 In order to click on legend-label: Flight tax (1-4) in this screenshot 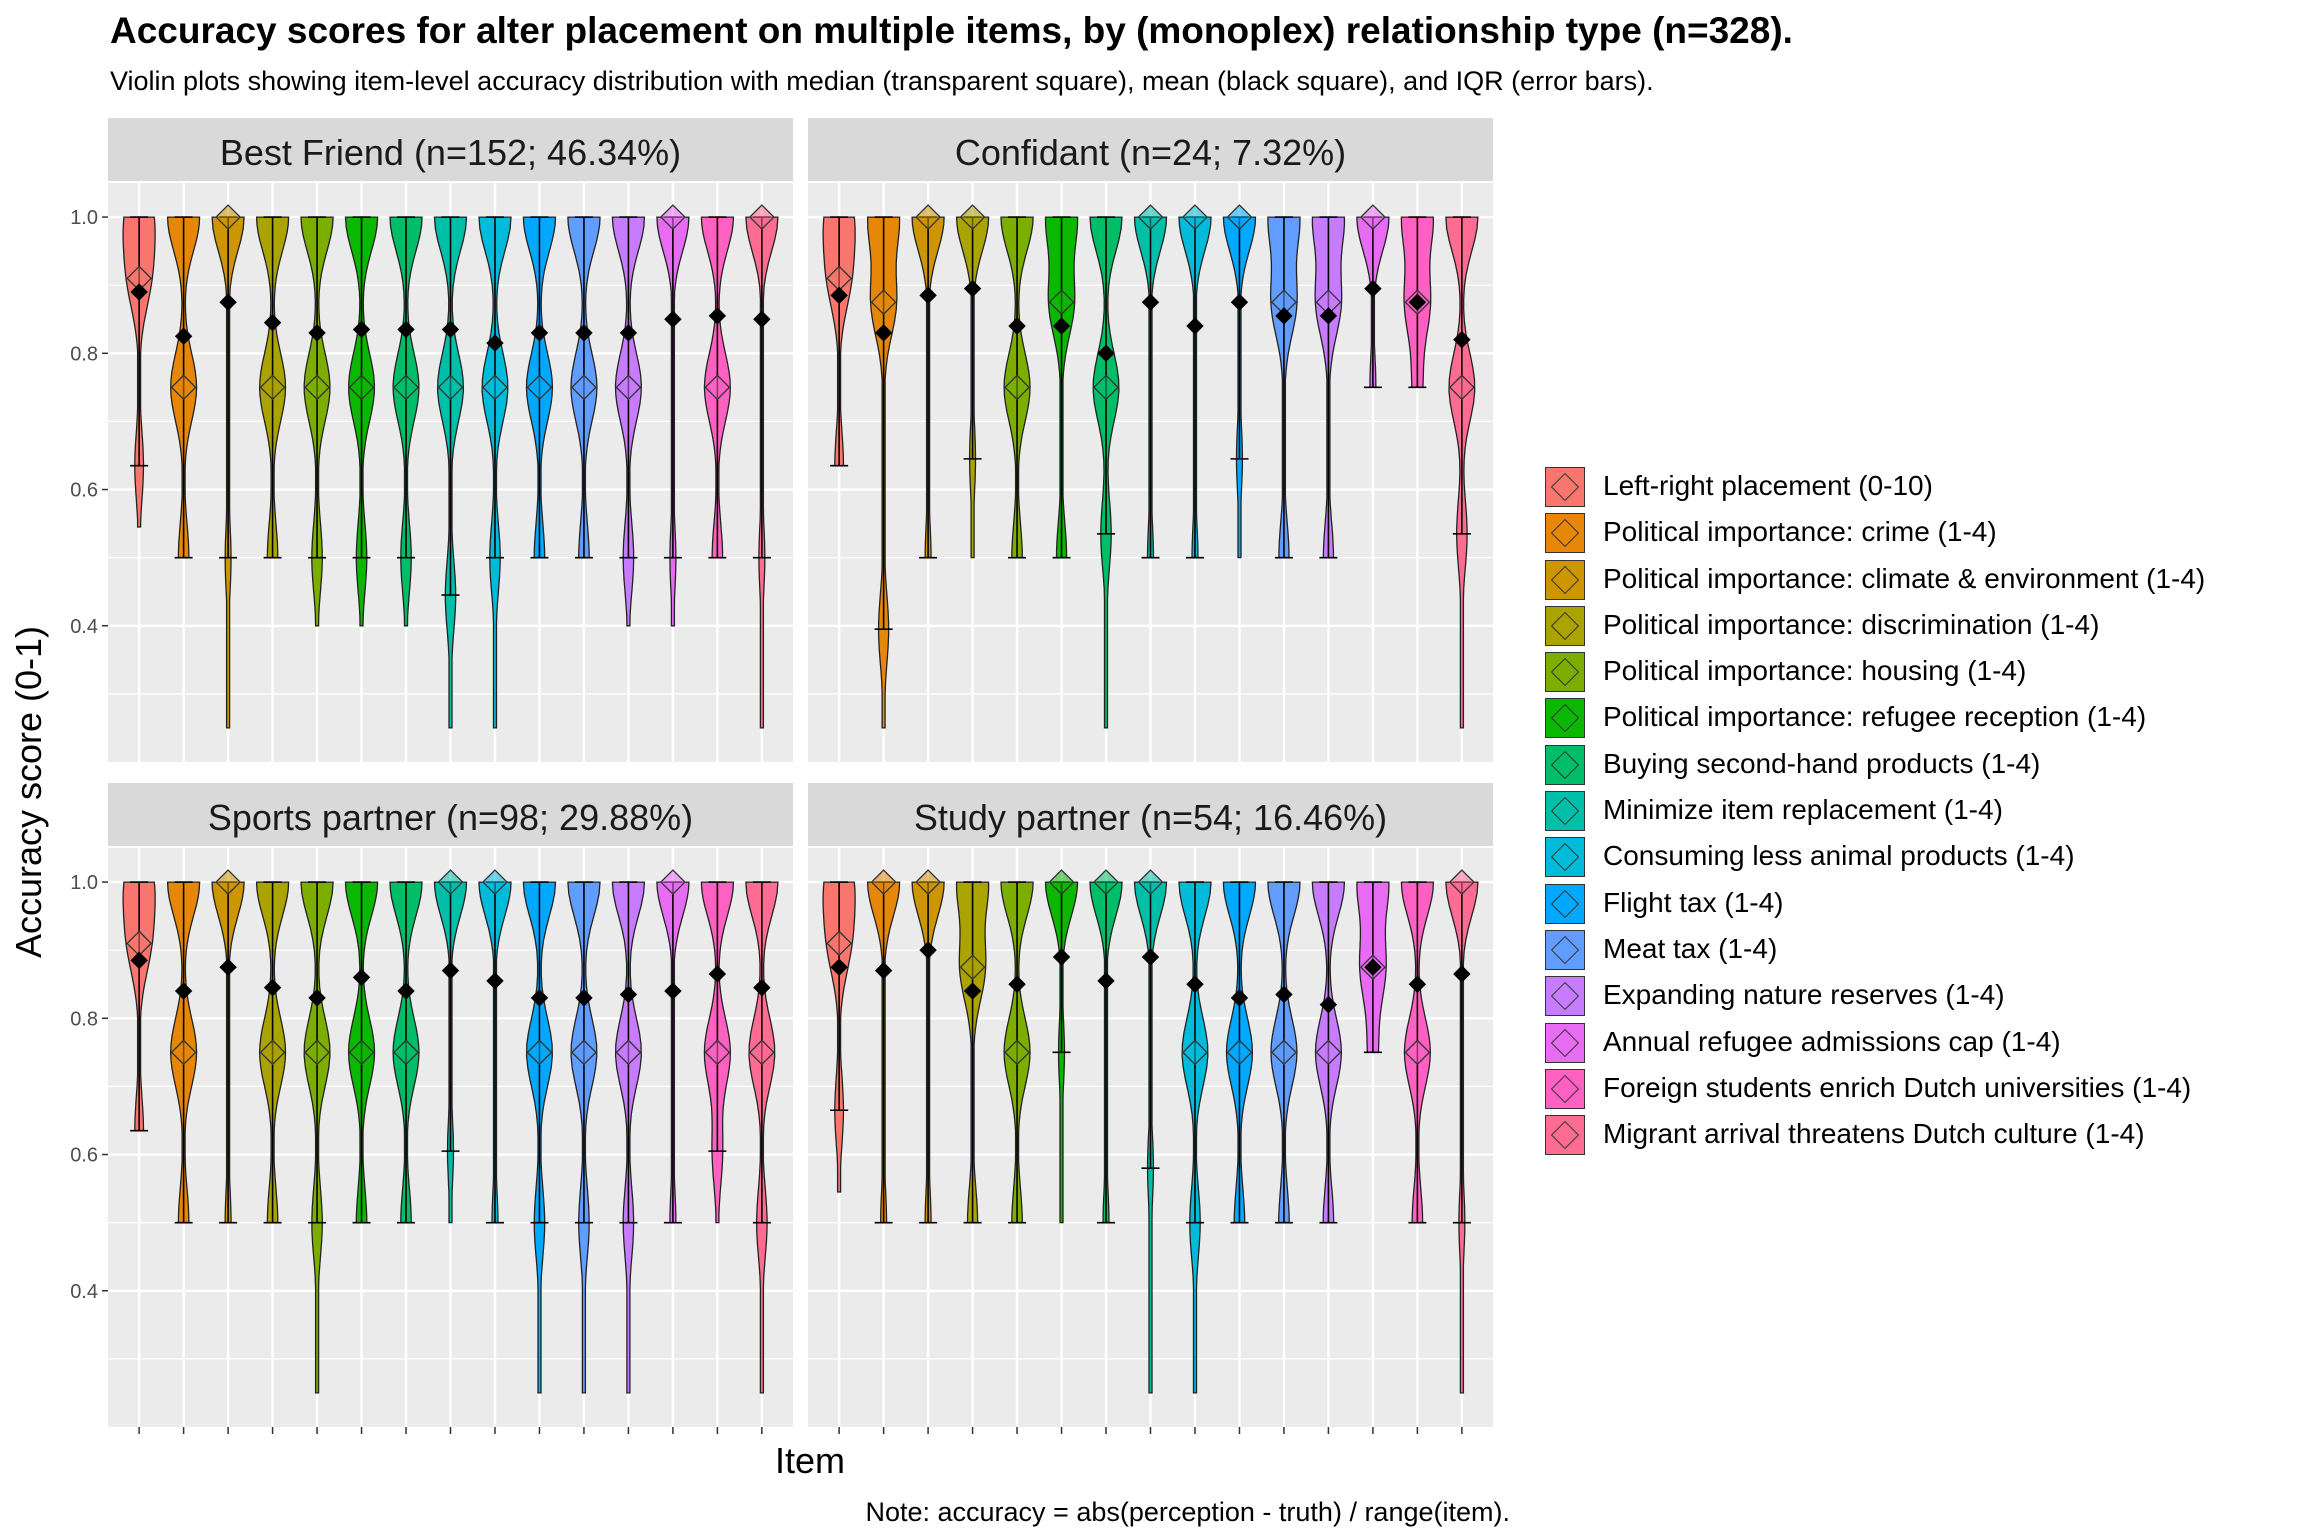, I will do `click(1693, 902)`.